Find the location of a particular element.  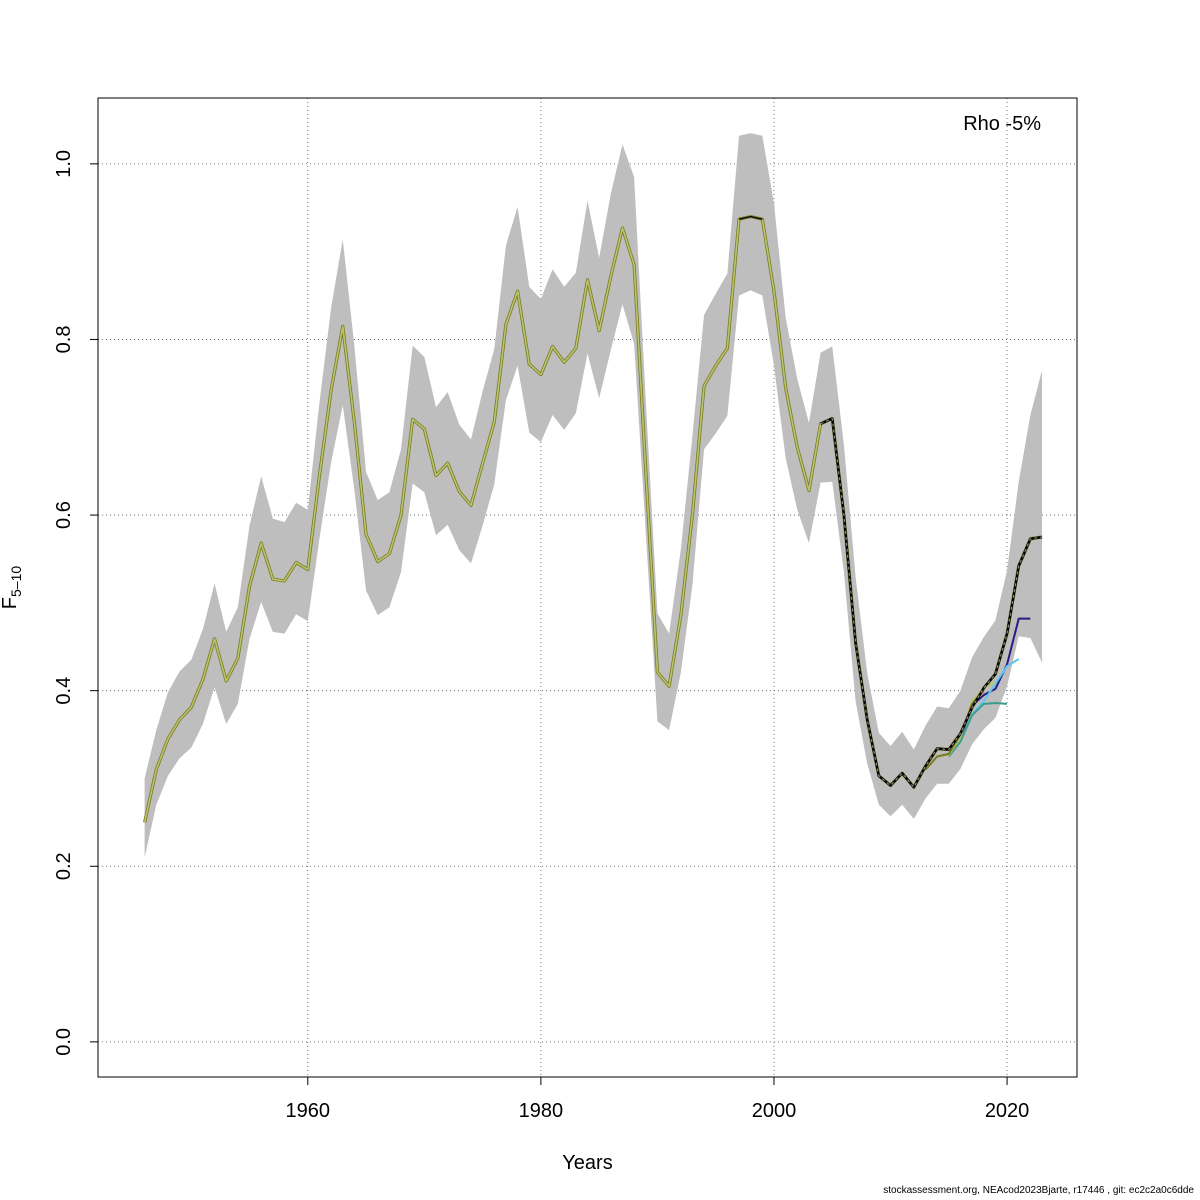

x-tick-label: 1960 is located at coordinates (308, 1111).